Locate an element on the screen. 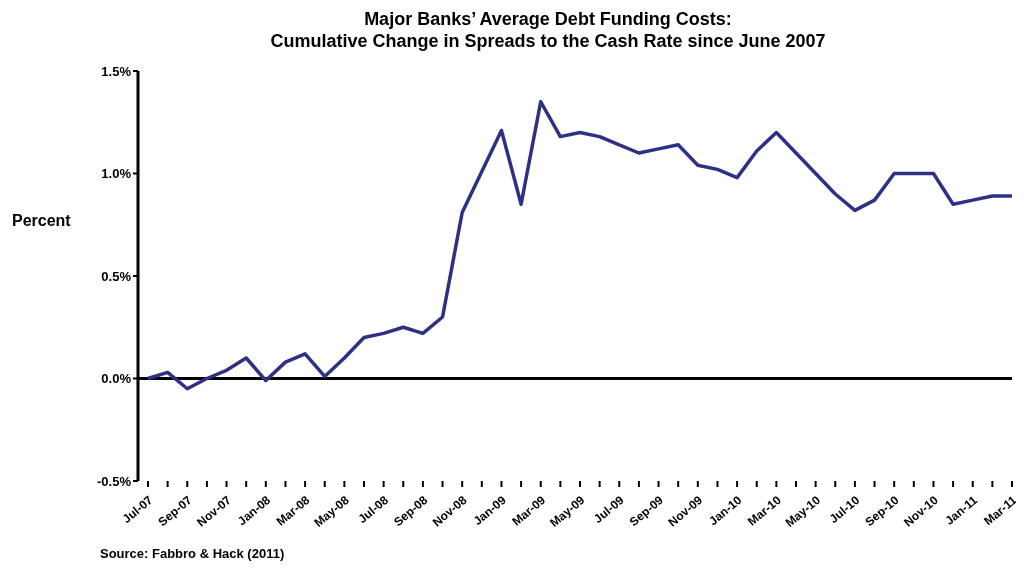  y-tick-label: 0.0% is located at coordinates (116, 379).